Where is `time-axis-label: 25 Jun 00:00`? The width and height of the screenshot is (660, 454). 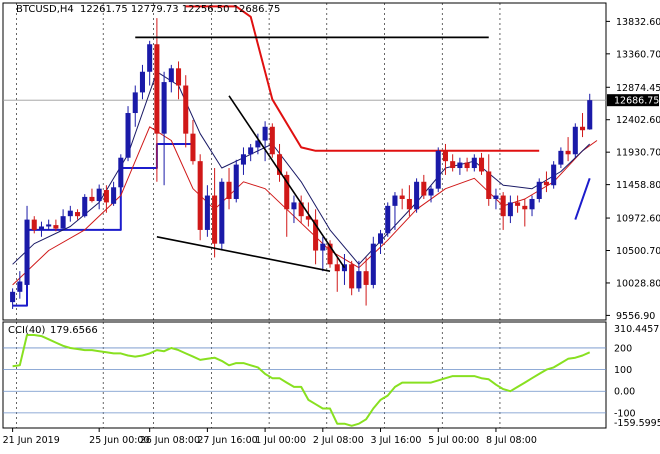
time-axis-label: 25 Jun 00:00 is located at coordinates (119, 440).